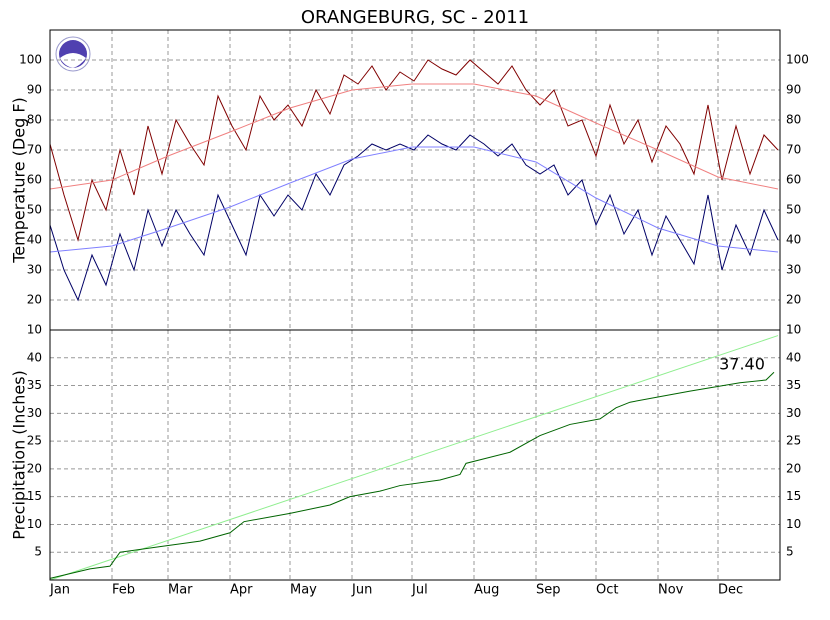 The width and height of the screenshot is (830, 620). Describe the element at coordinates (548, 590) in the screenshot. I see `x-tick-label: Sep` at that location.